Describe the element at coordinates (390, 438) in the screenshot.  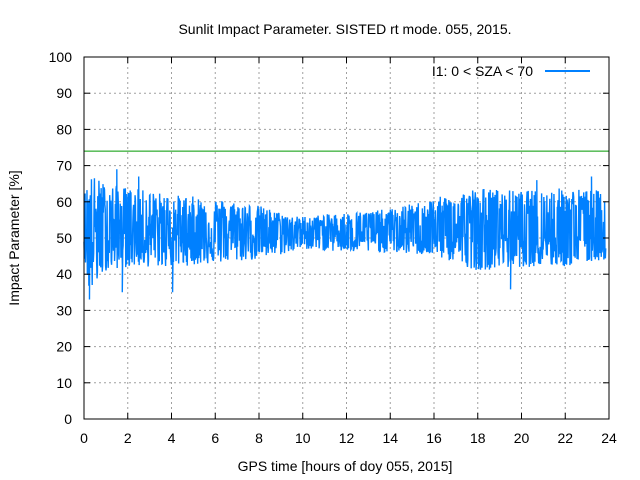
I see `x-tick-label: 14` at that location.